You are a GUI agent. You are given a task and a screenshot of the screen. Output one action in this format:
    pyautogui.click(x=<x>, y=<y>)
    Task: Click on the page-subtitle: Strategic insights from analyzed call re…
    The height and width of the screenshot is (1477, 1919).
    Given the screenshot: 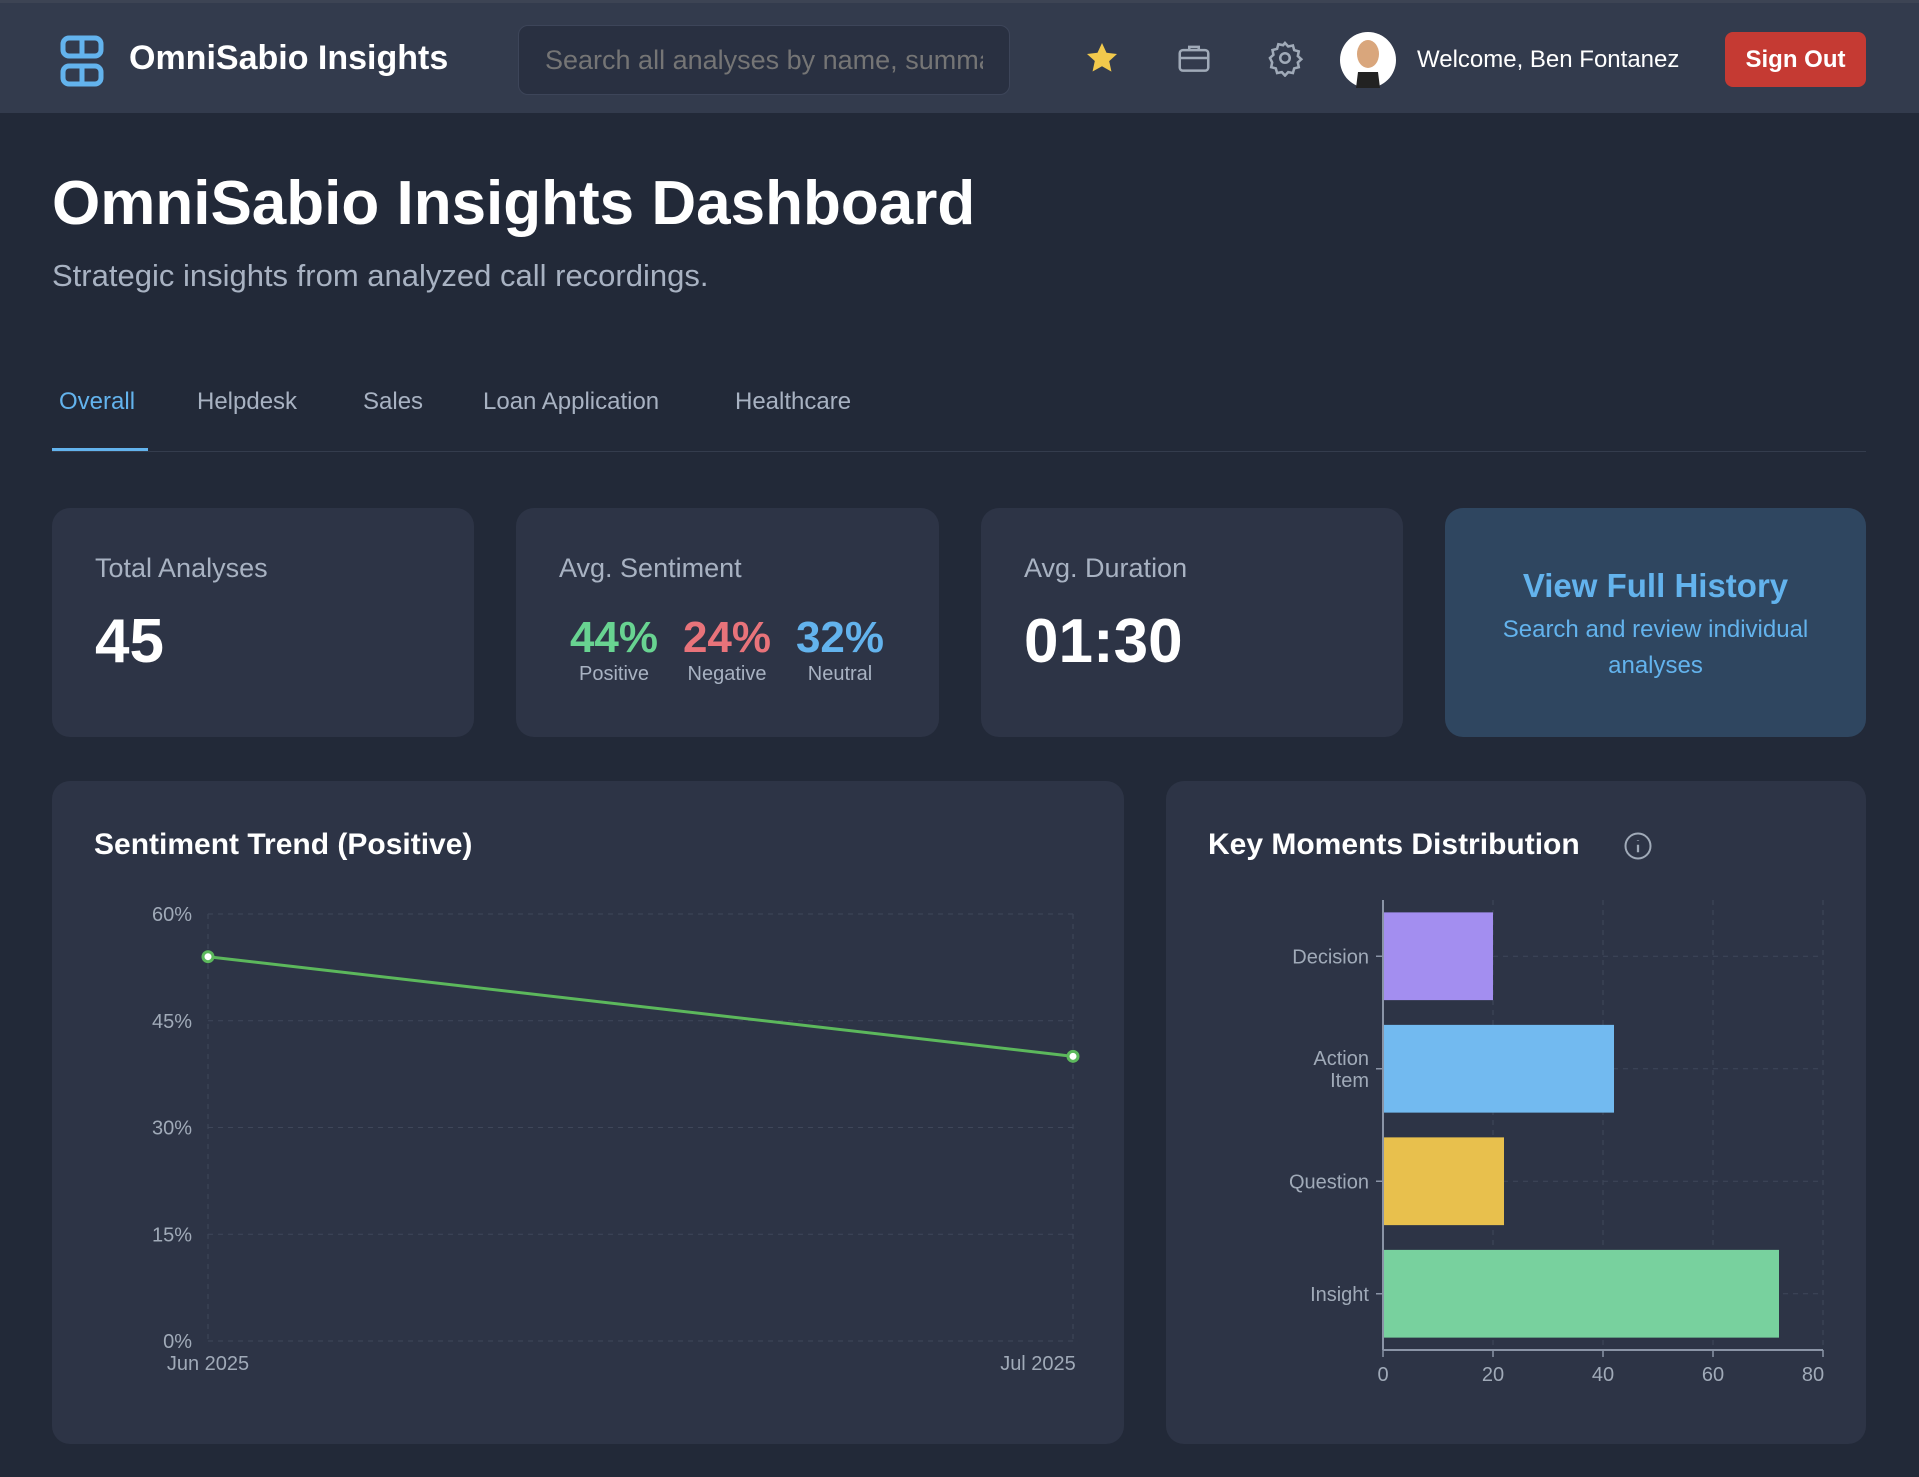 What is the action you would take?
    pyautogui.click(x=380, y=275)
    